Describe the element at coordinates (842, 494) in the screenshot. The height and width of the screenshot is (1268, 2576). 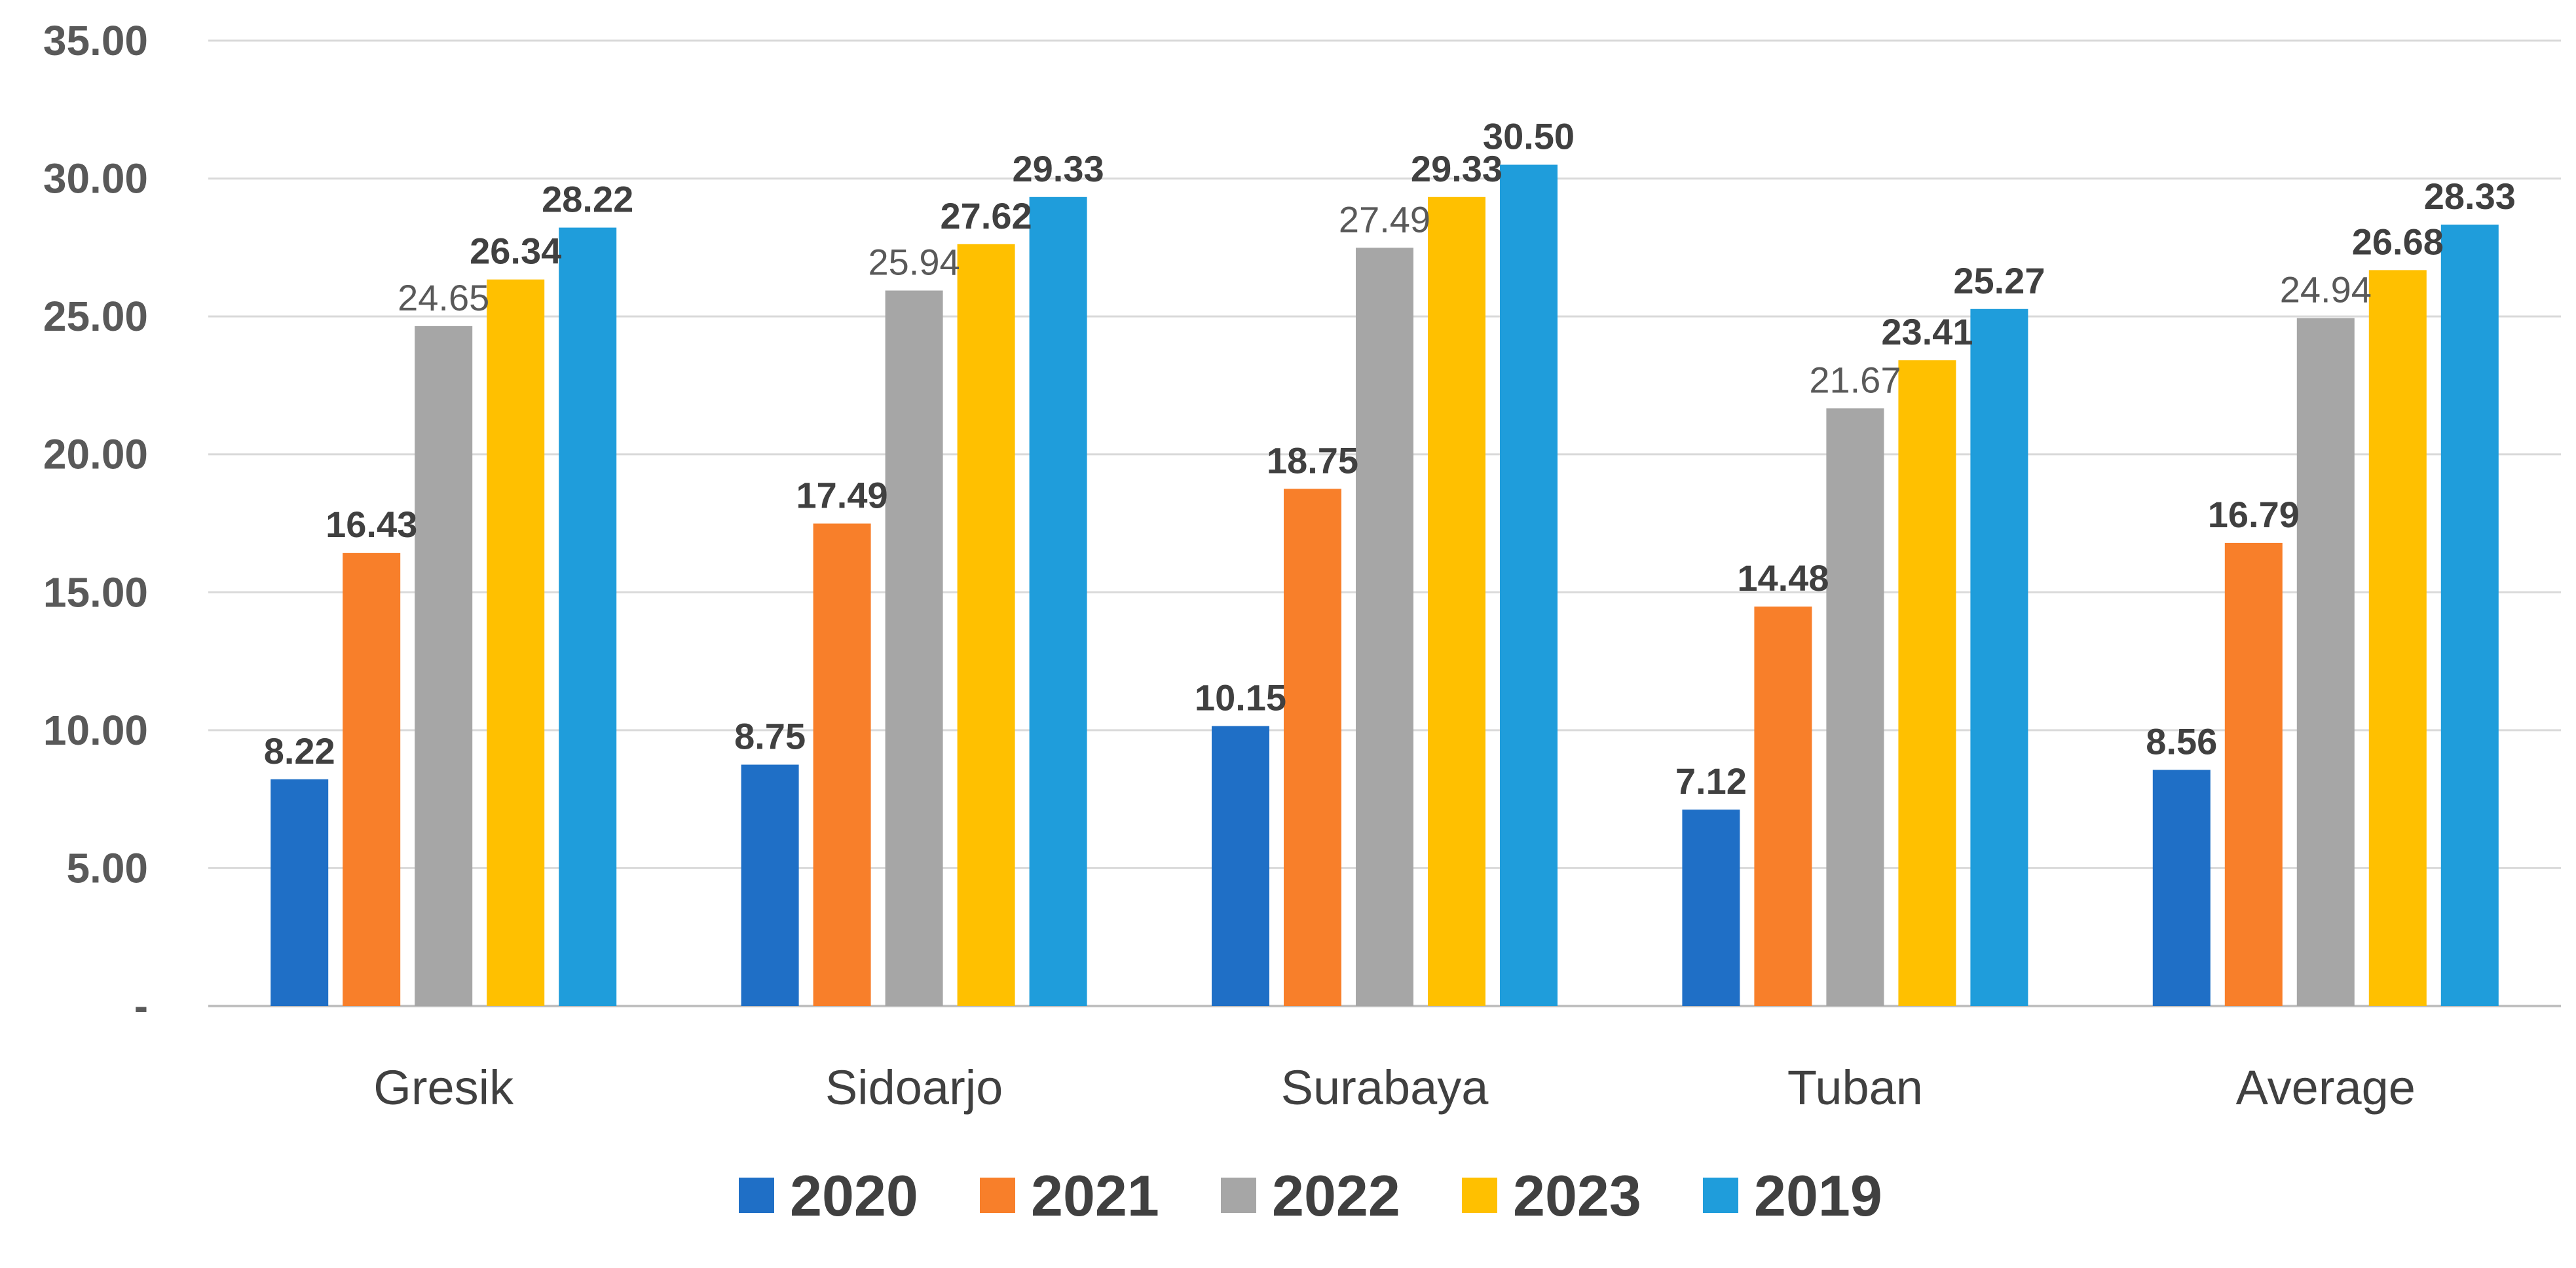
I see `data-label: 17.49` at that location.